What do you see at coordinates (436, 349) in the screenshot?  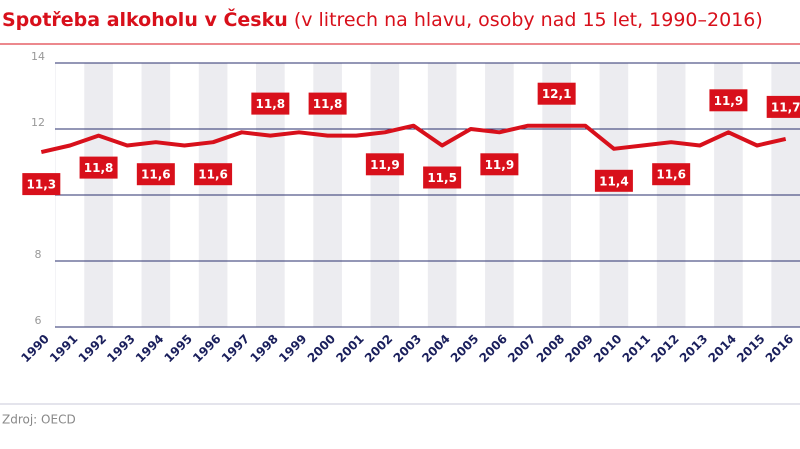 I see `x-tick-label: 2004` at bounding box center [436, 349].